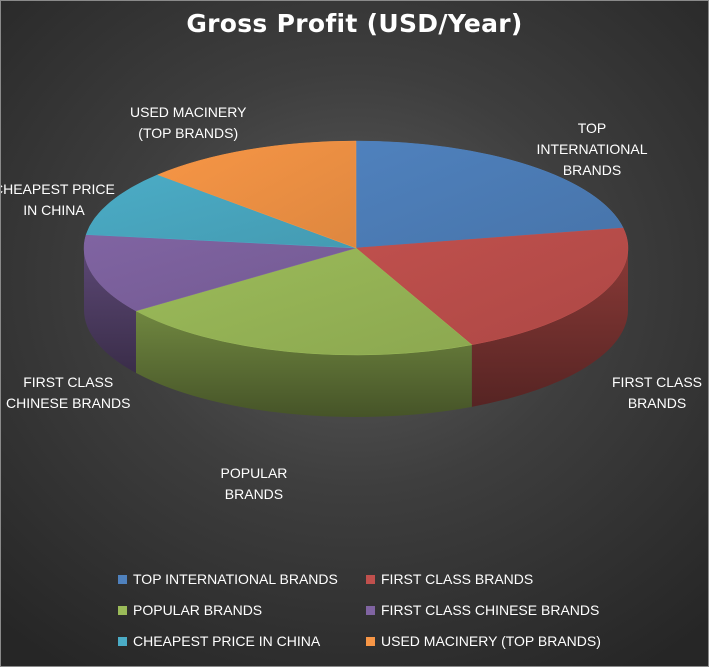 This screenshot has height=667, width=709. Describe the element at coordinates (57, 199) in the screenshot. I see `slice-label-4: CHEAPEST PRICE IN CHINA` at that location.